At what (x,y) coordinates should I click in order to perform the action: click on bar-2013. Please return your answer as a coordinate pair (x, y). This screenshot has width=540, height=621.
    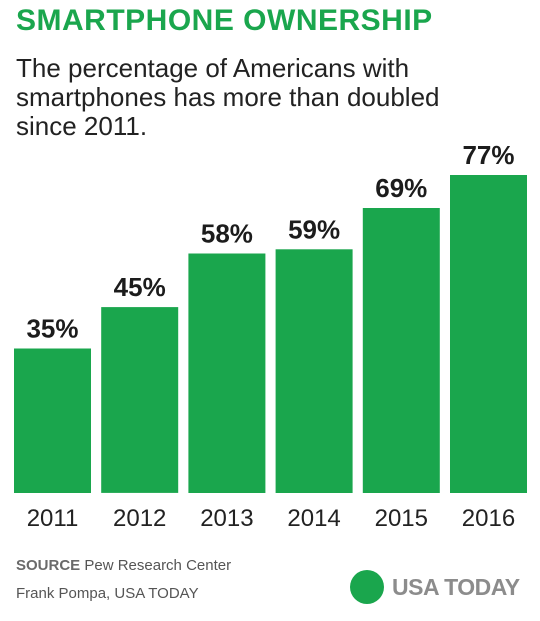
    Looking at the image, I should click on (227, 373).